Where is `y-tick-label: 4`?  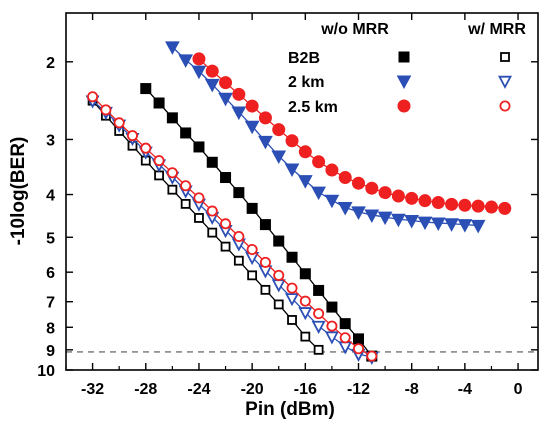 y-tick-label: 4 is located at coordinates (50, 196).